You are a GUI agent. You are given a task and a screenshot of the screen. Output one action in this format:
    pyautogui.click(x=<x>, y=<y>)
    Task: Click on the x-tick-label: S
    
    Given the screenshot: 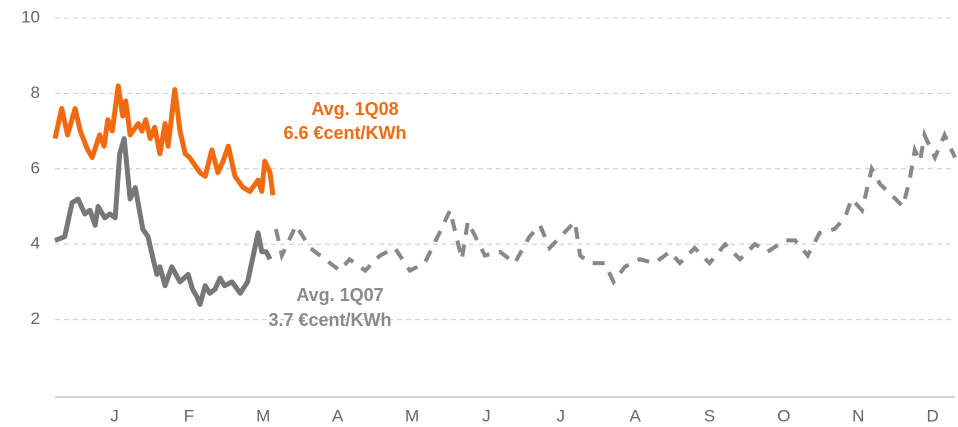 What is the action you would take?
    pyautogui.click(x=709, y=415)
    